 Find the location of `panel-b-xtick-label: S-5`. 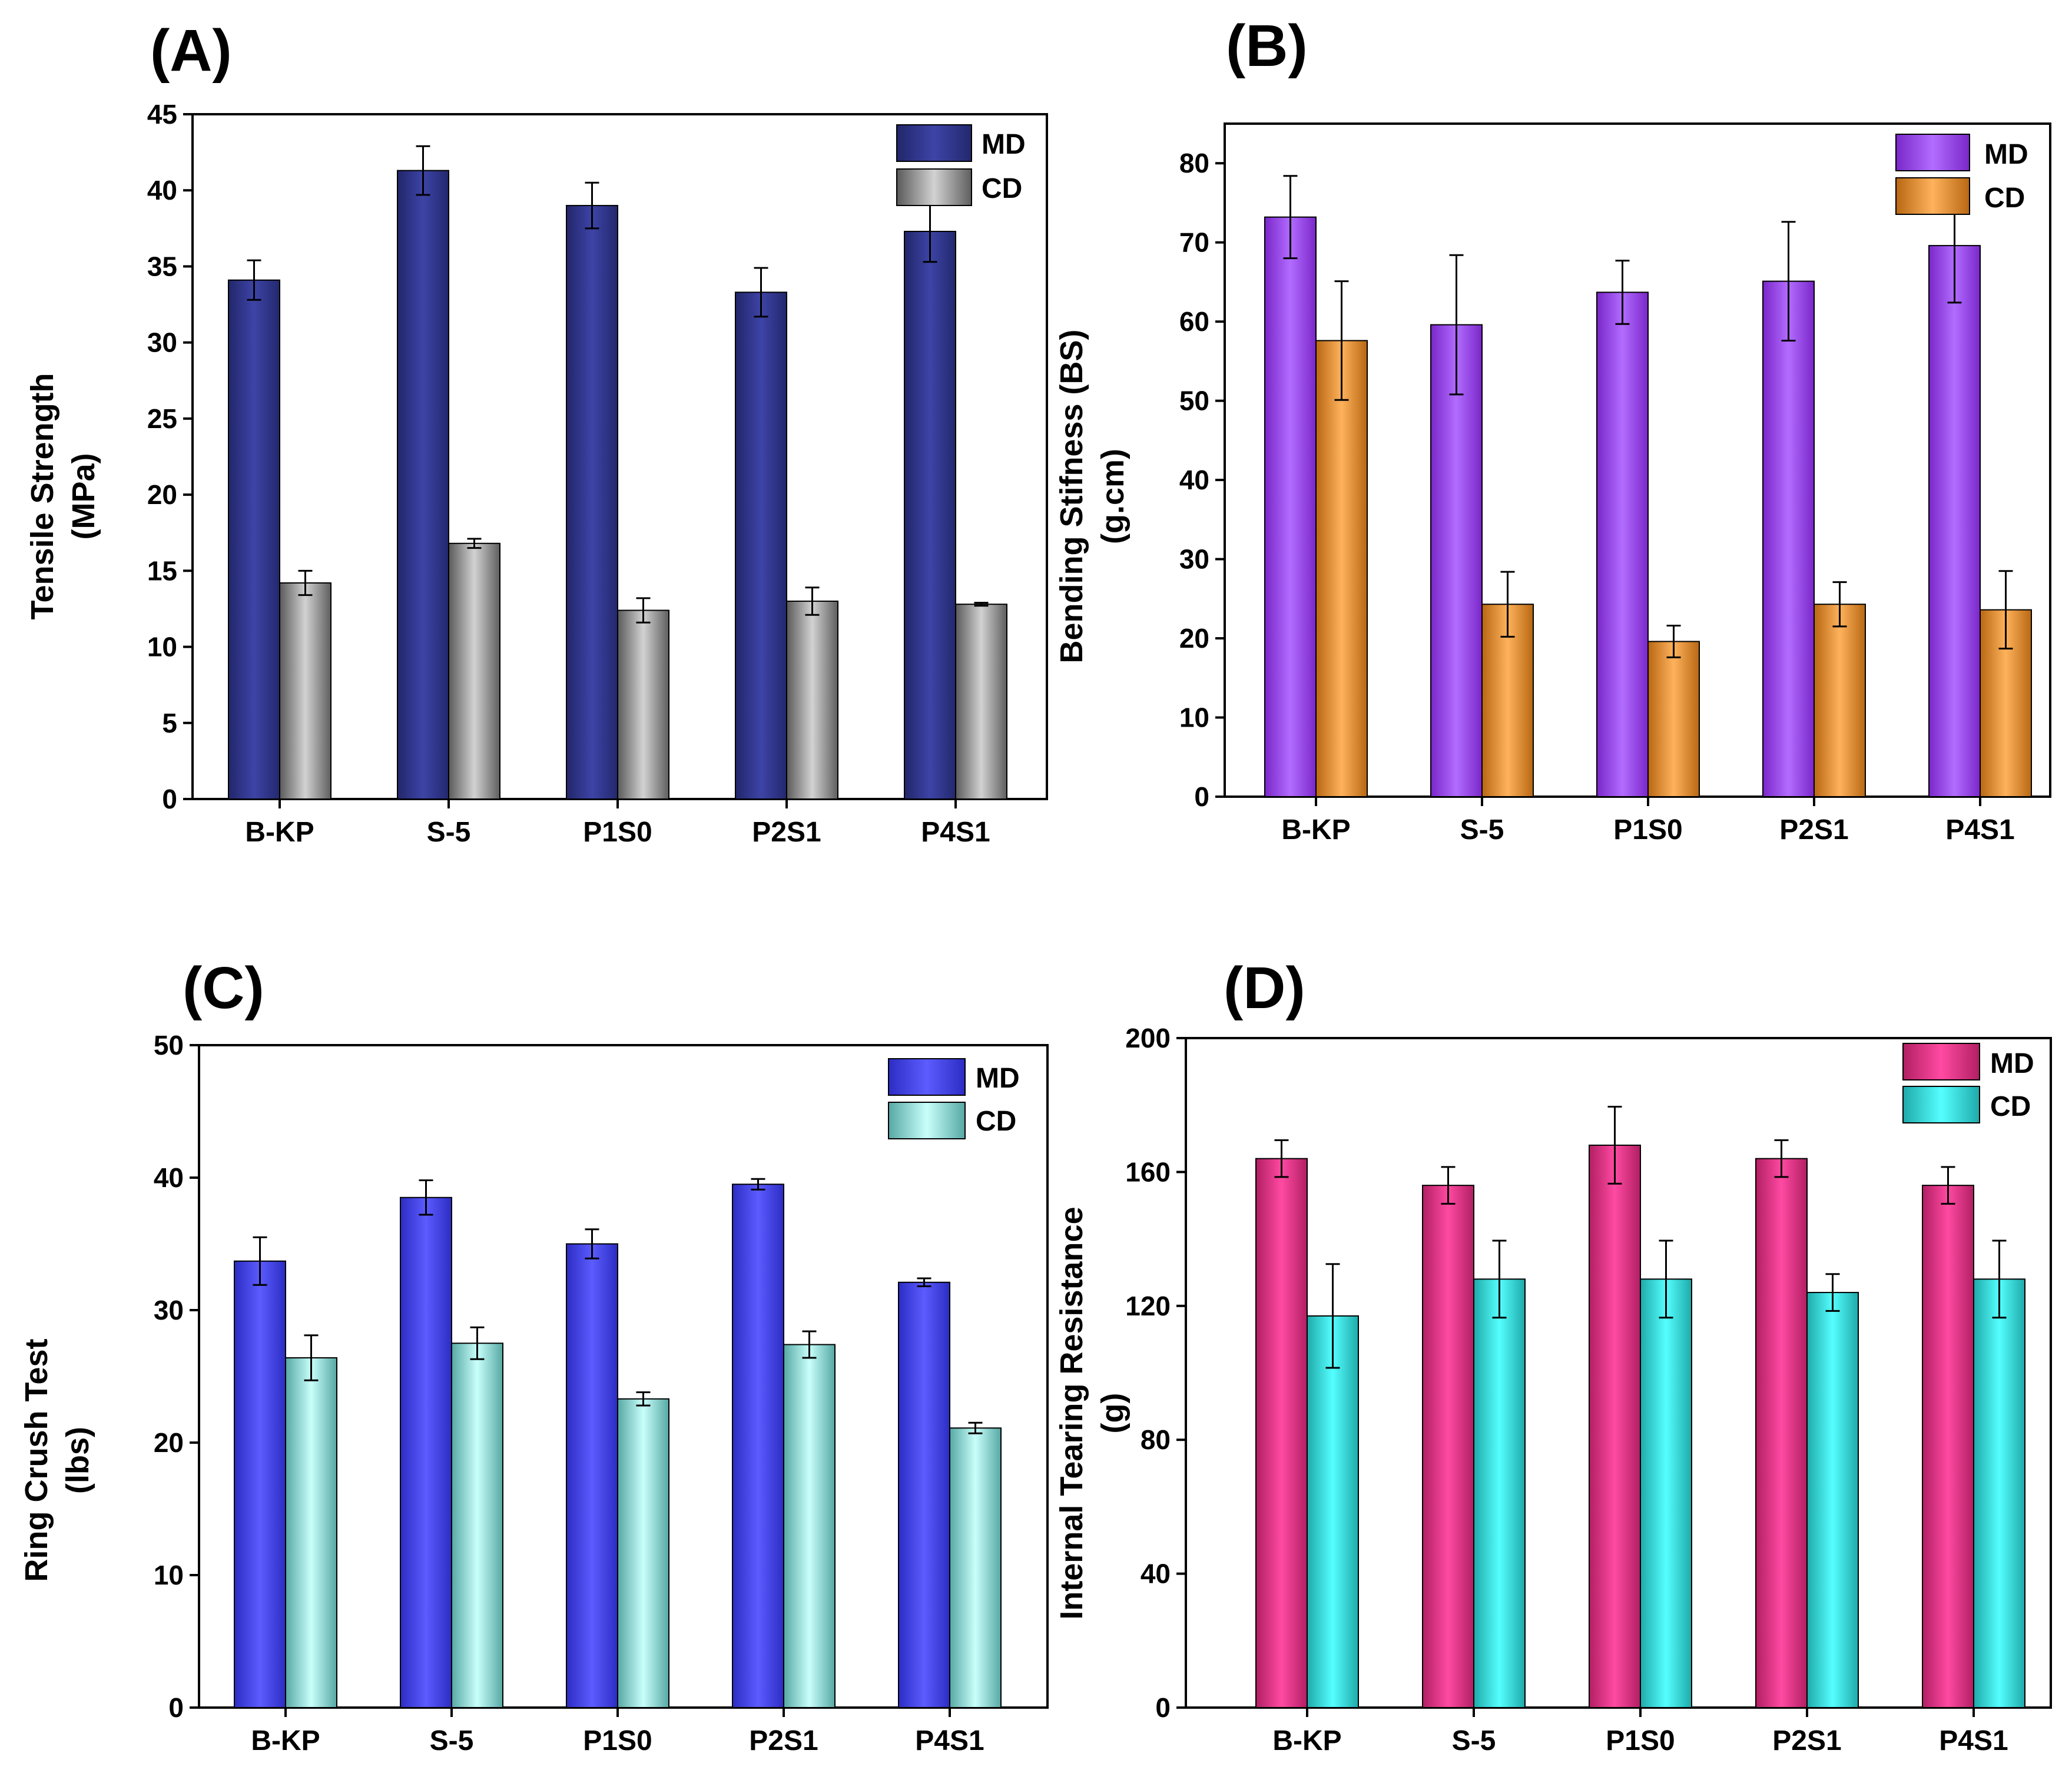

panel-b-xtick-label: S-5 is located at coordinates (1482, 830).